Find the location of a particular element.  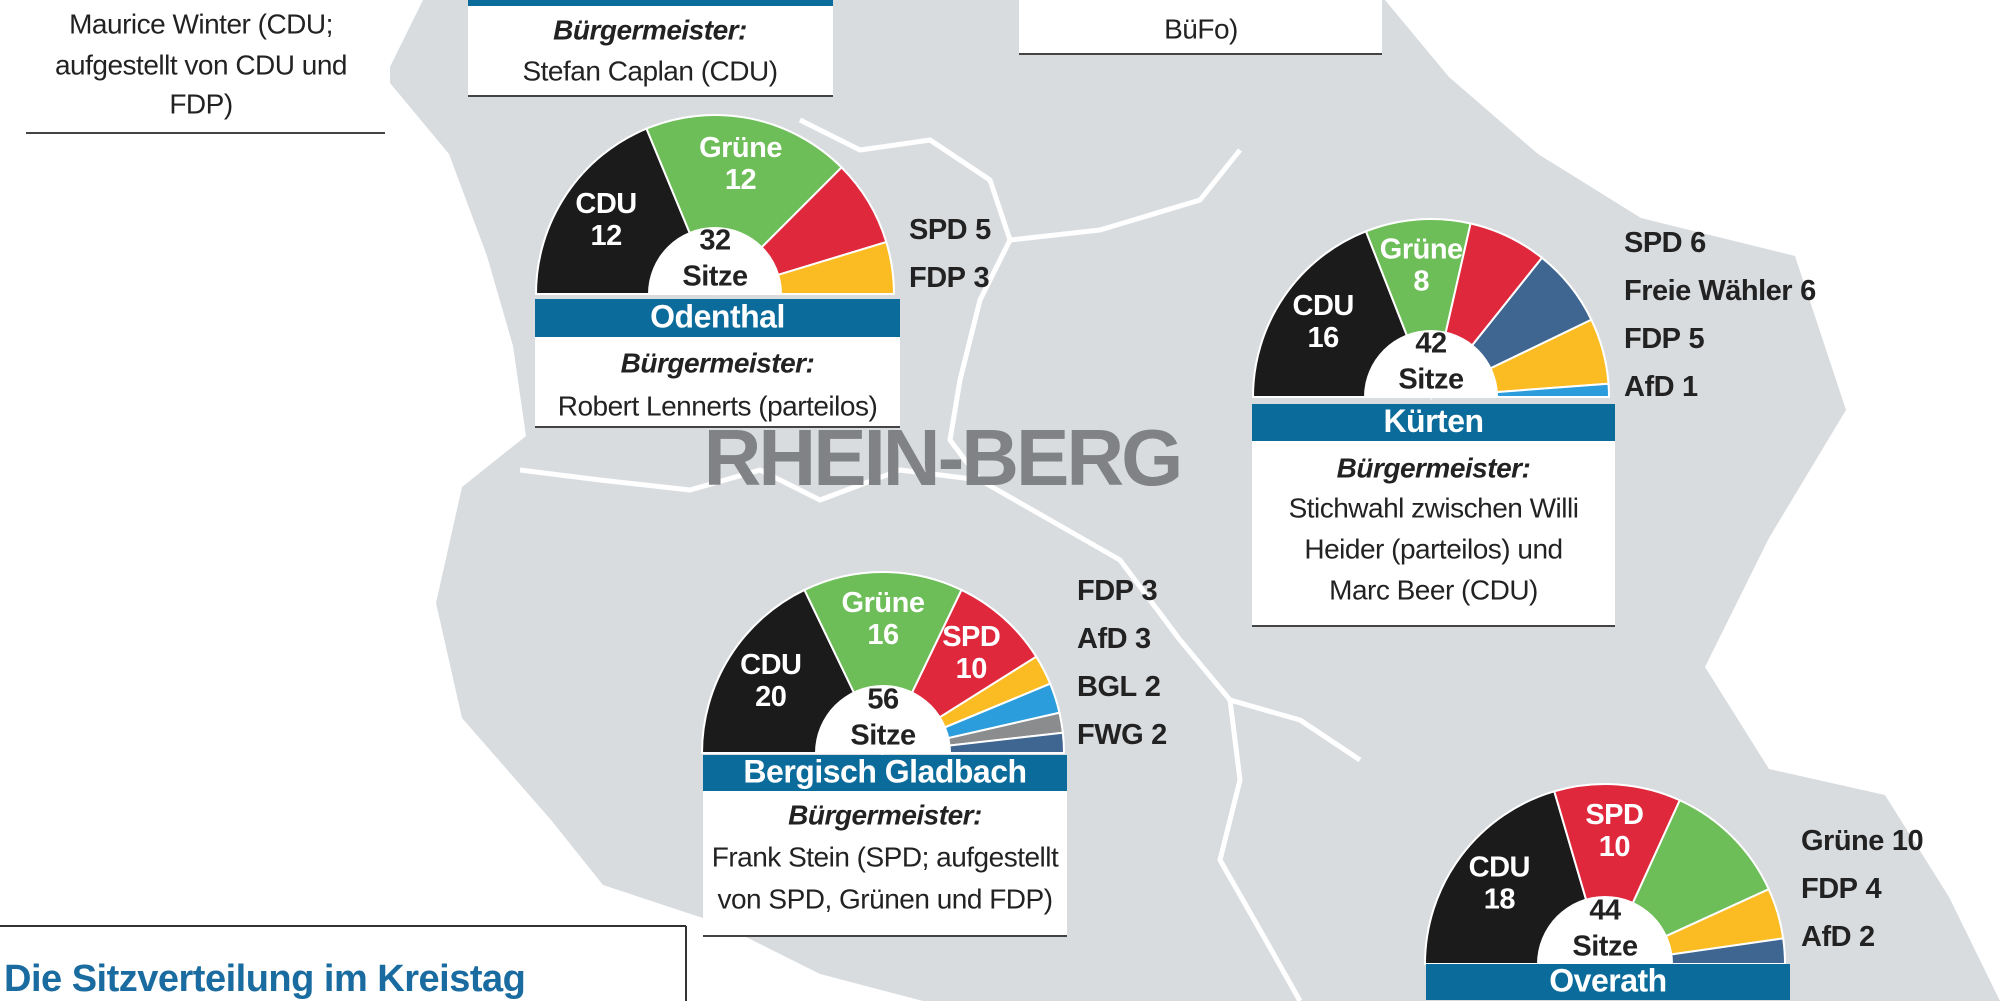

segment-value: 20 is located at coordinates (770, 697).